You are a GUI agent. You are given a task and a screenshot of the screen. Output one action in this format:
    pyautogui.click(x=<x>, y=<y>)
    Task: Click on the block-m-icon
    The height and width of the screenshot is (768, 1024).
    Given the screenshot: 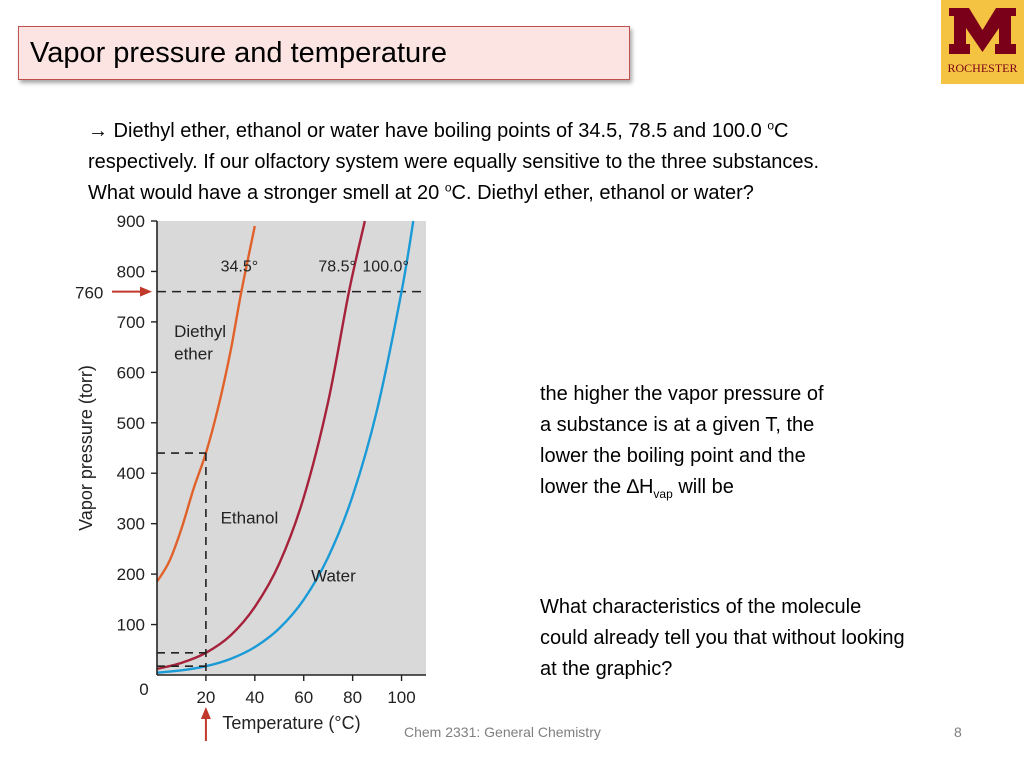 What is the action you would take?
    pyautogui.click(x=982, y=31)
    